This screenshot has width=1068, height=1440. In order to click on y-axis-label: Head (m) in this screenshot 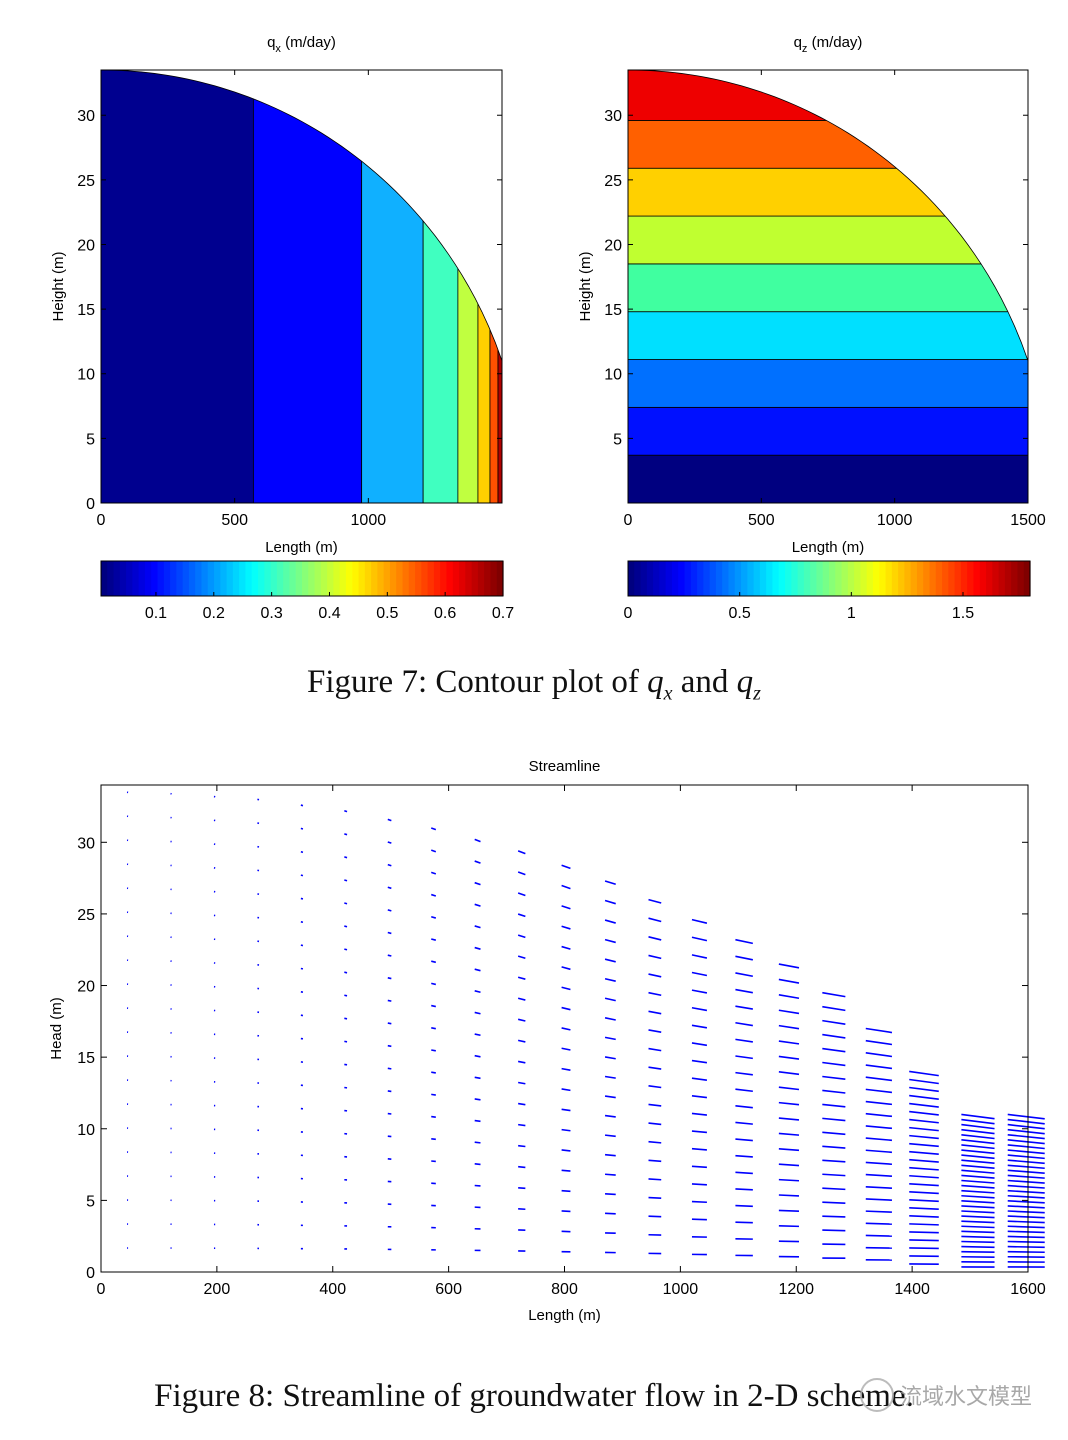, I will do `click(56, 1028)`.